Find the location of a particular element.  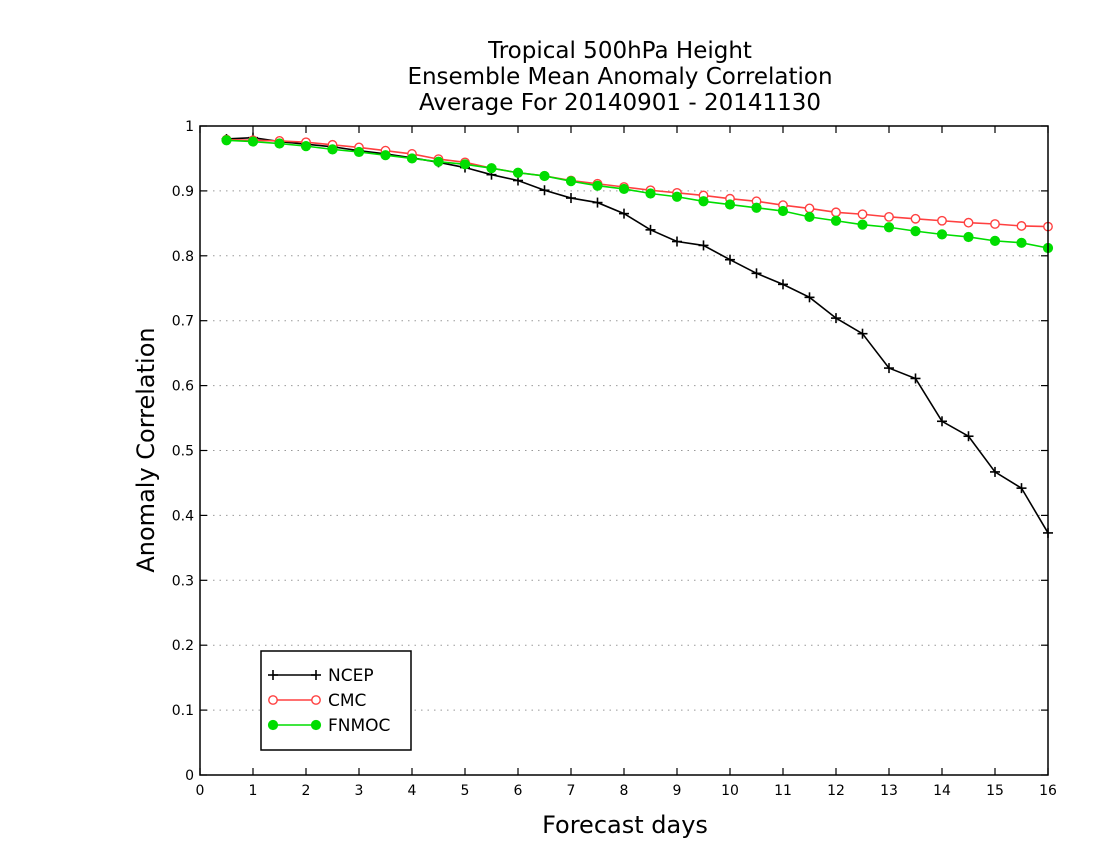

y-axis-label: Anomaly Correlation is located at coordinates (146, 449).